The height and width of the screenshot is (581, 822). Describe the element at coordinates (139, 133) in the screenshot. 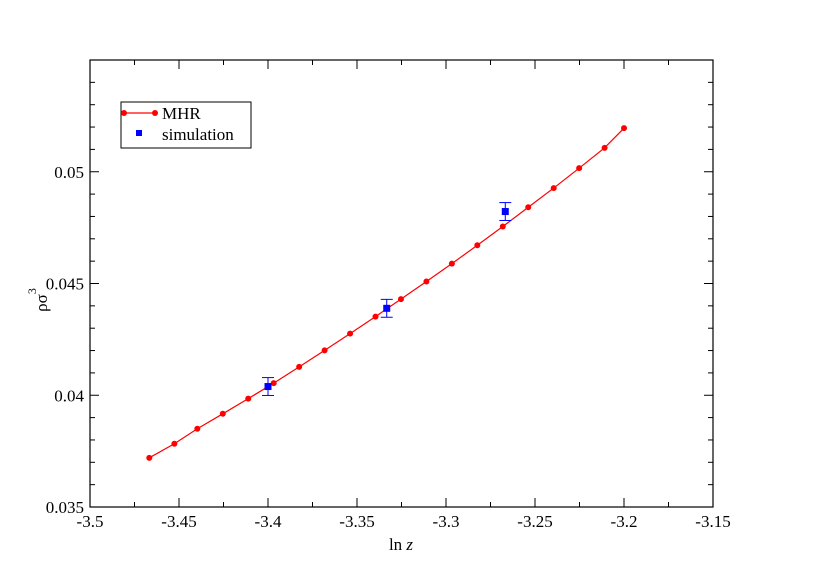

I see `legend-swatch-simulation-marker` at that location.